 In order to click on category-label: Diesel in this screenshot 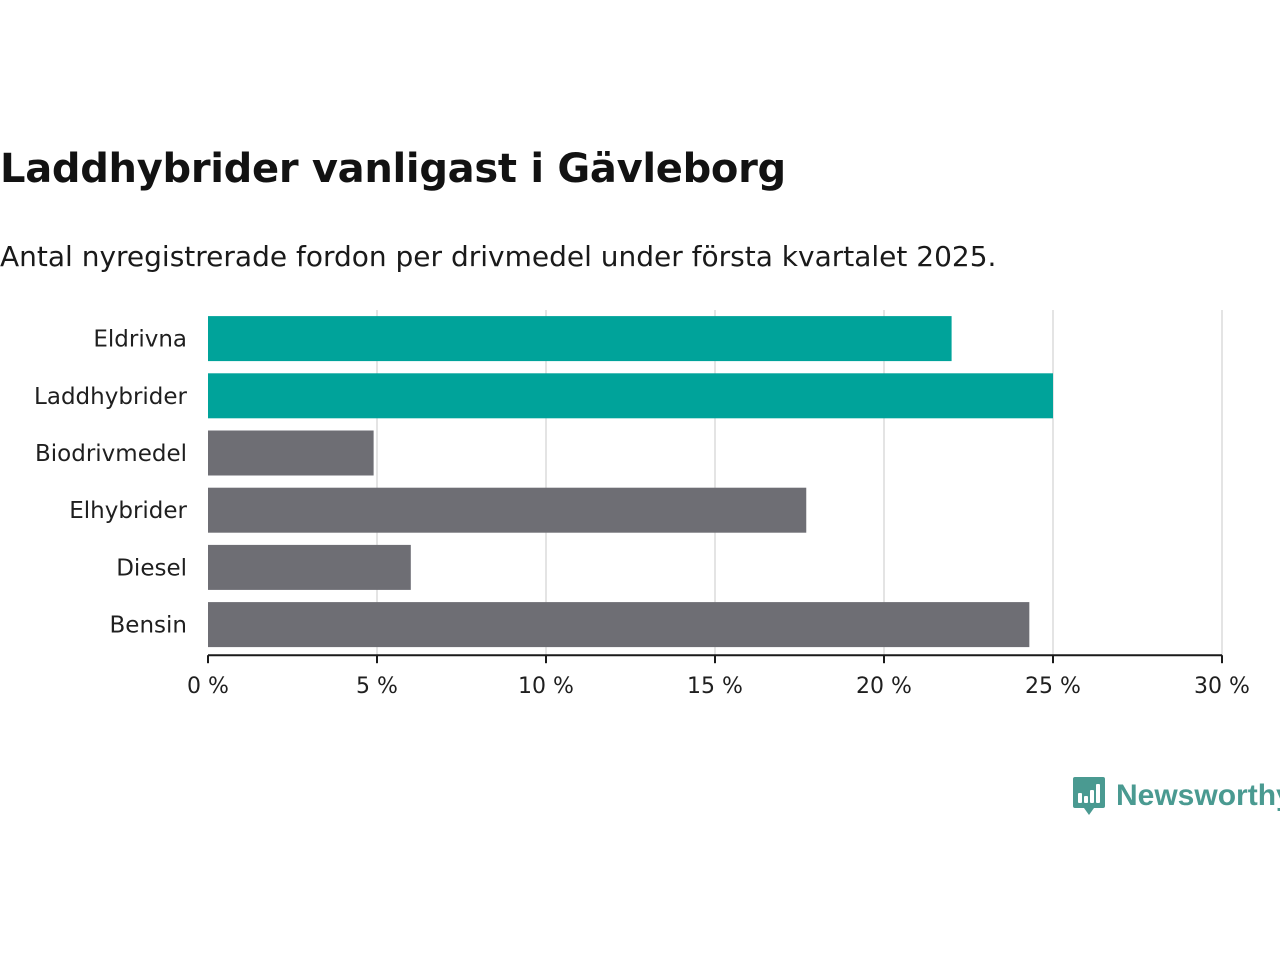, I will do `click(151, 568)`.